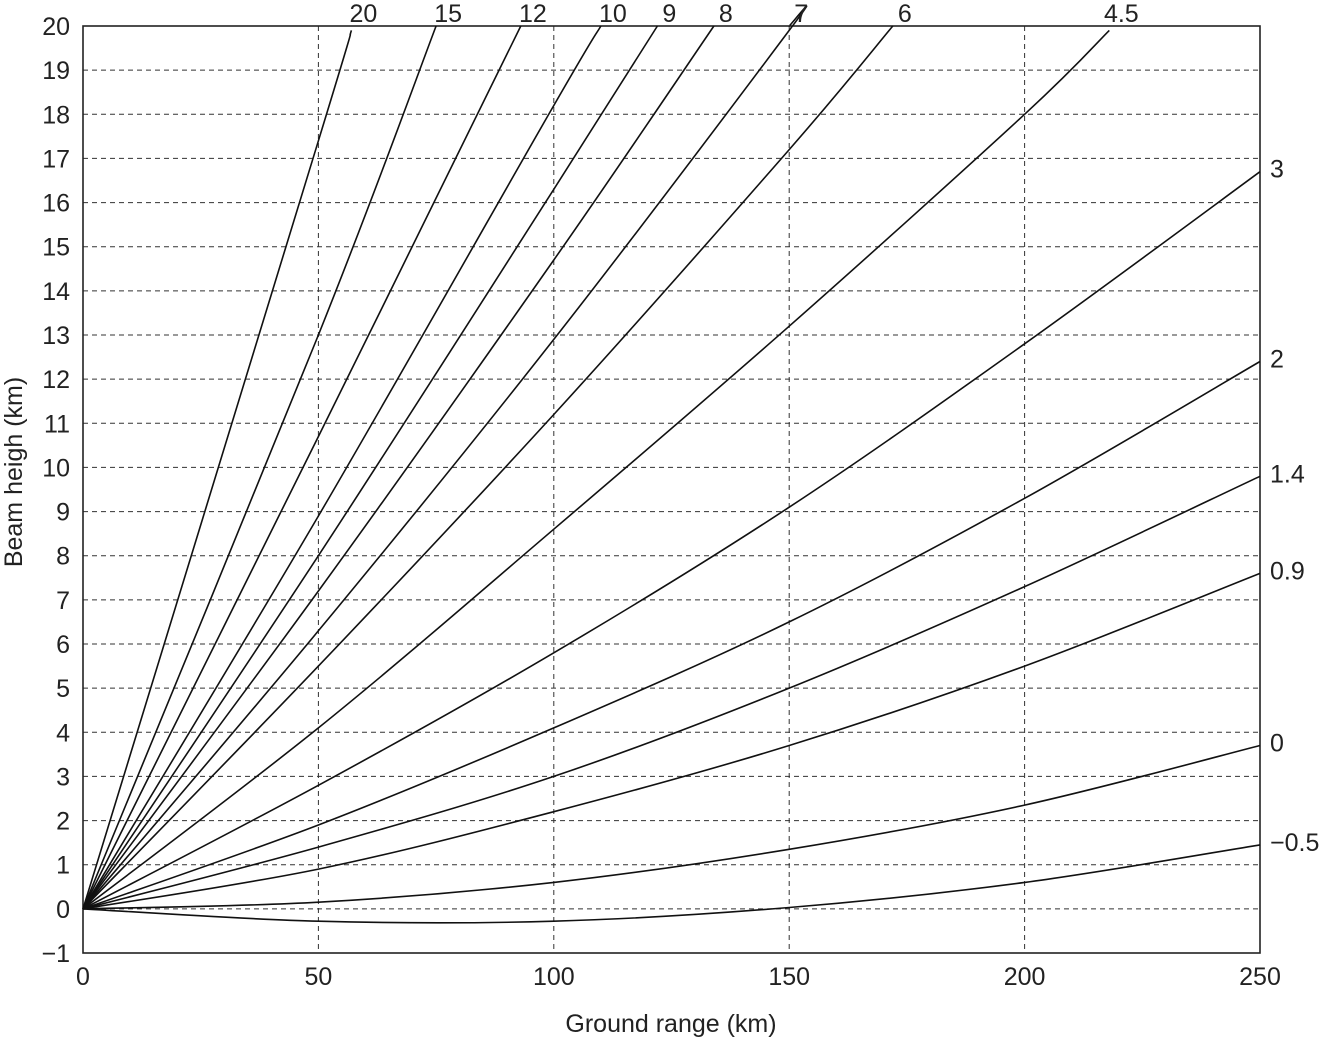  What do you see at coordinates (448, 14) in the screenshot?
I see `series-label: 15` at bounding box center [448, 14].